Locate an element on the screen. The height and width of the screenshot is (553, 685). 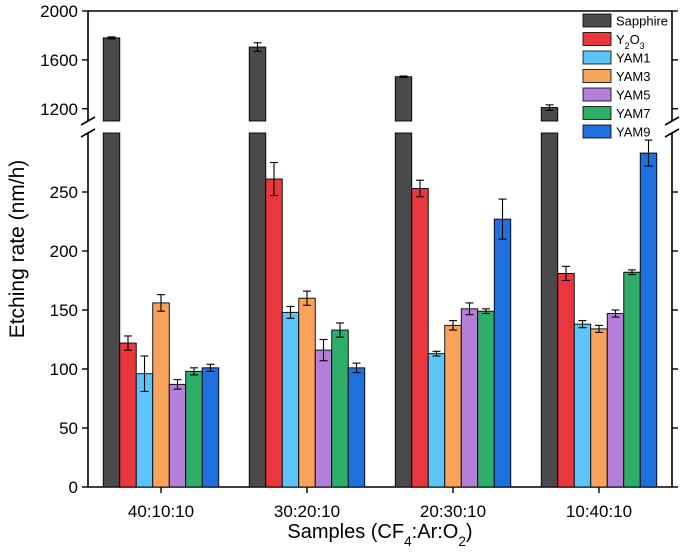
y-tick-label: 50 is located at coordinates (68, 428).